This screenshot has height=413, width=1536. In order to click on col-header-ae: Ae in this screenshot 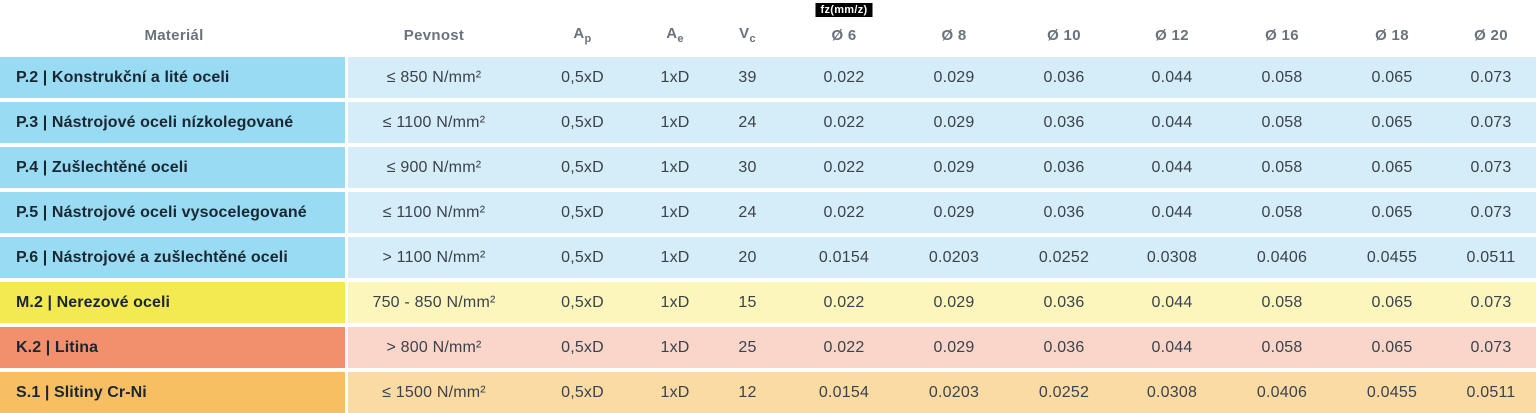, I will do `click(675, 28)`.